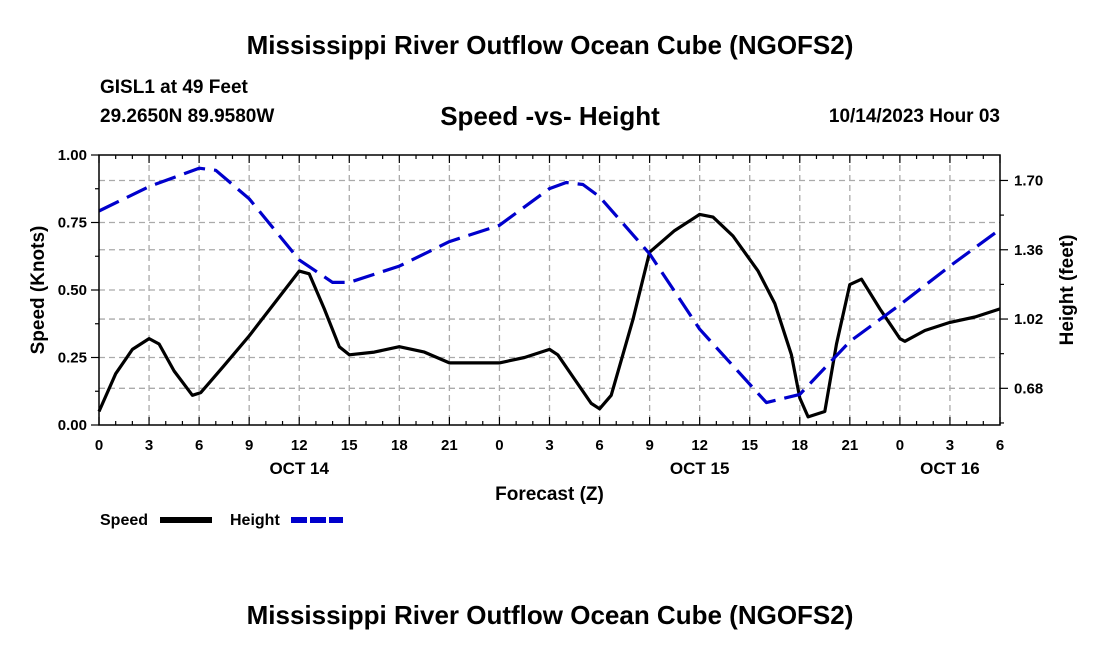 The image size is (1100, 650). I want to click on x-axis-title: Forecast (Z), so click(549, 494).